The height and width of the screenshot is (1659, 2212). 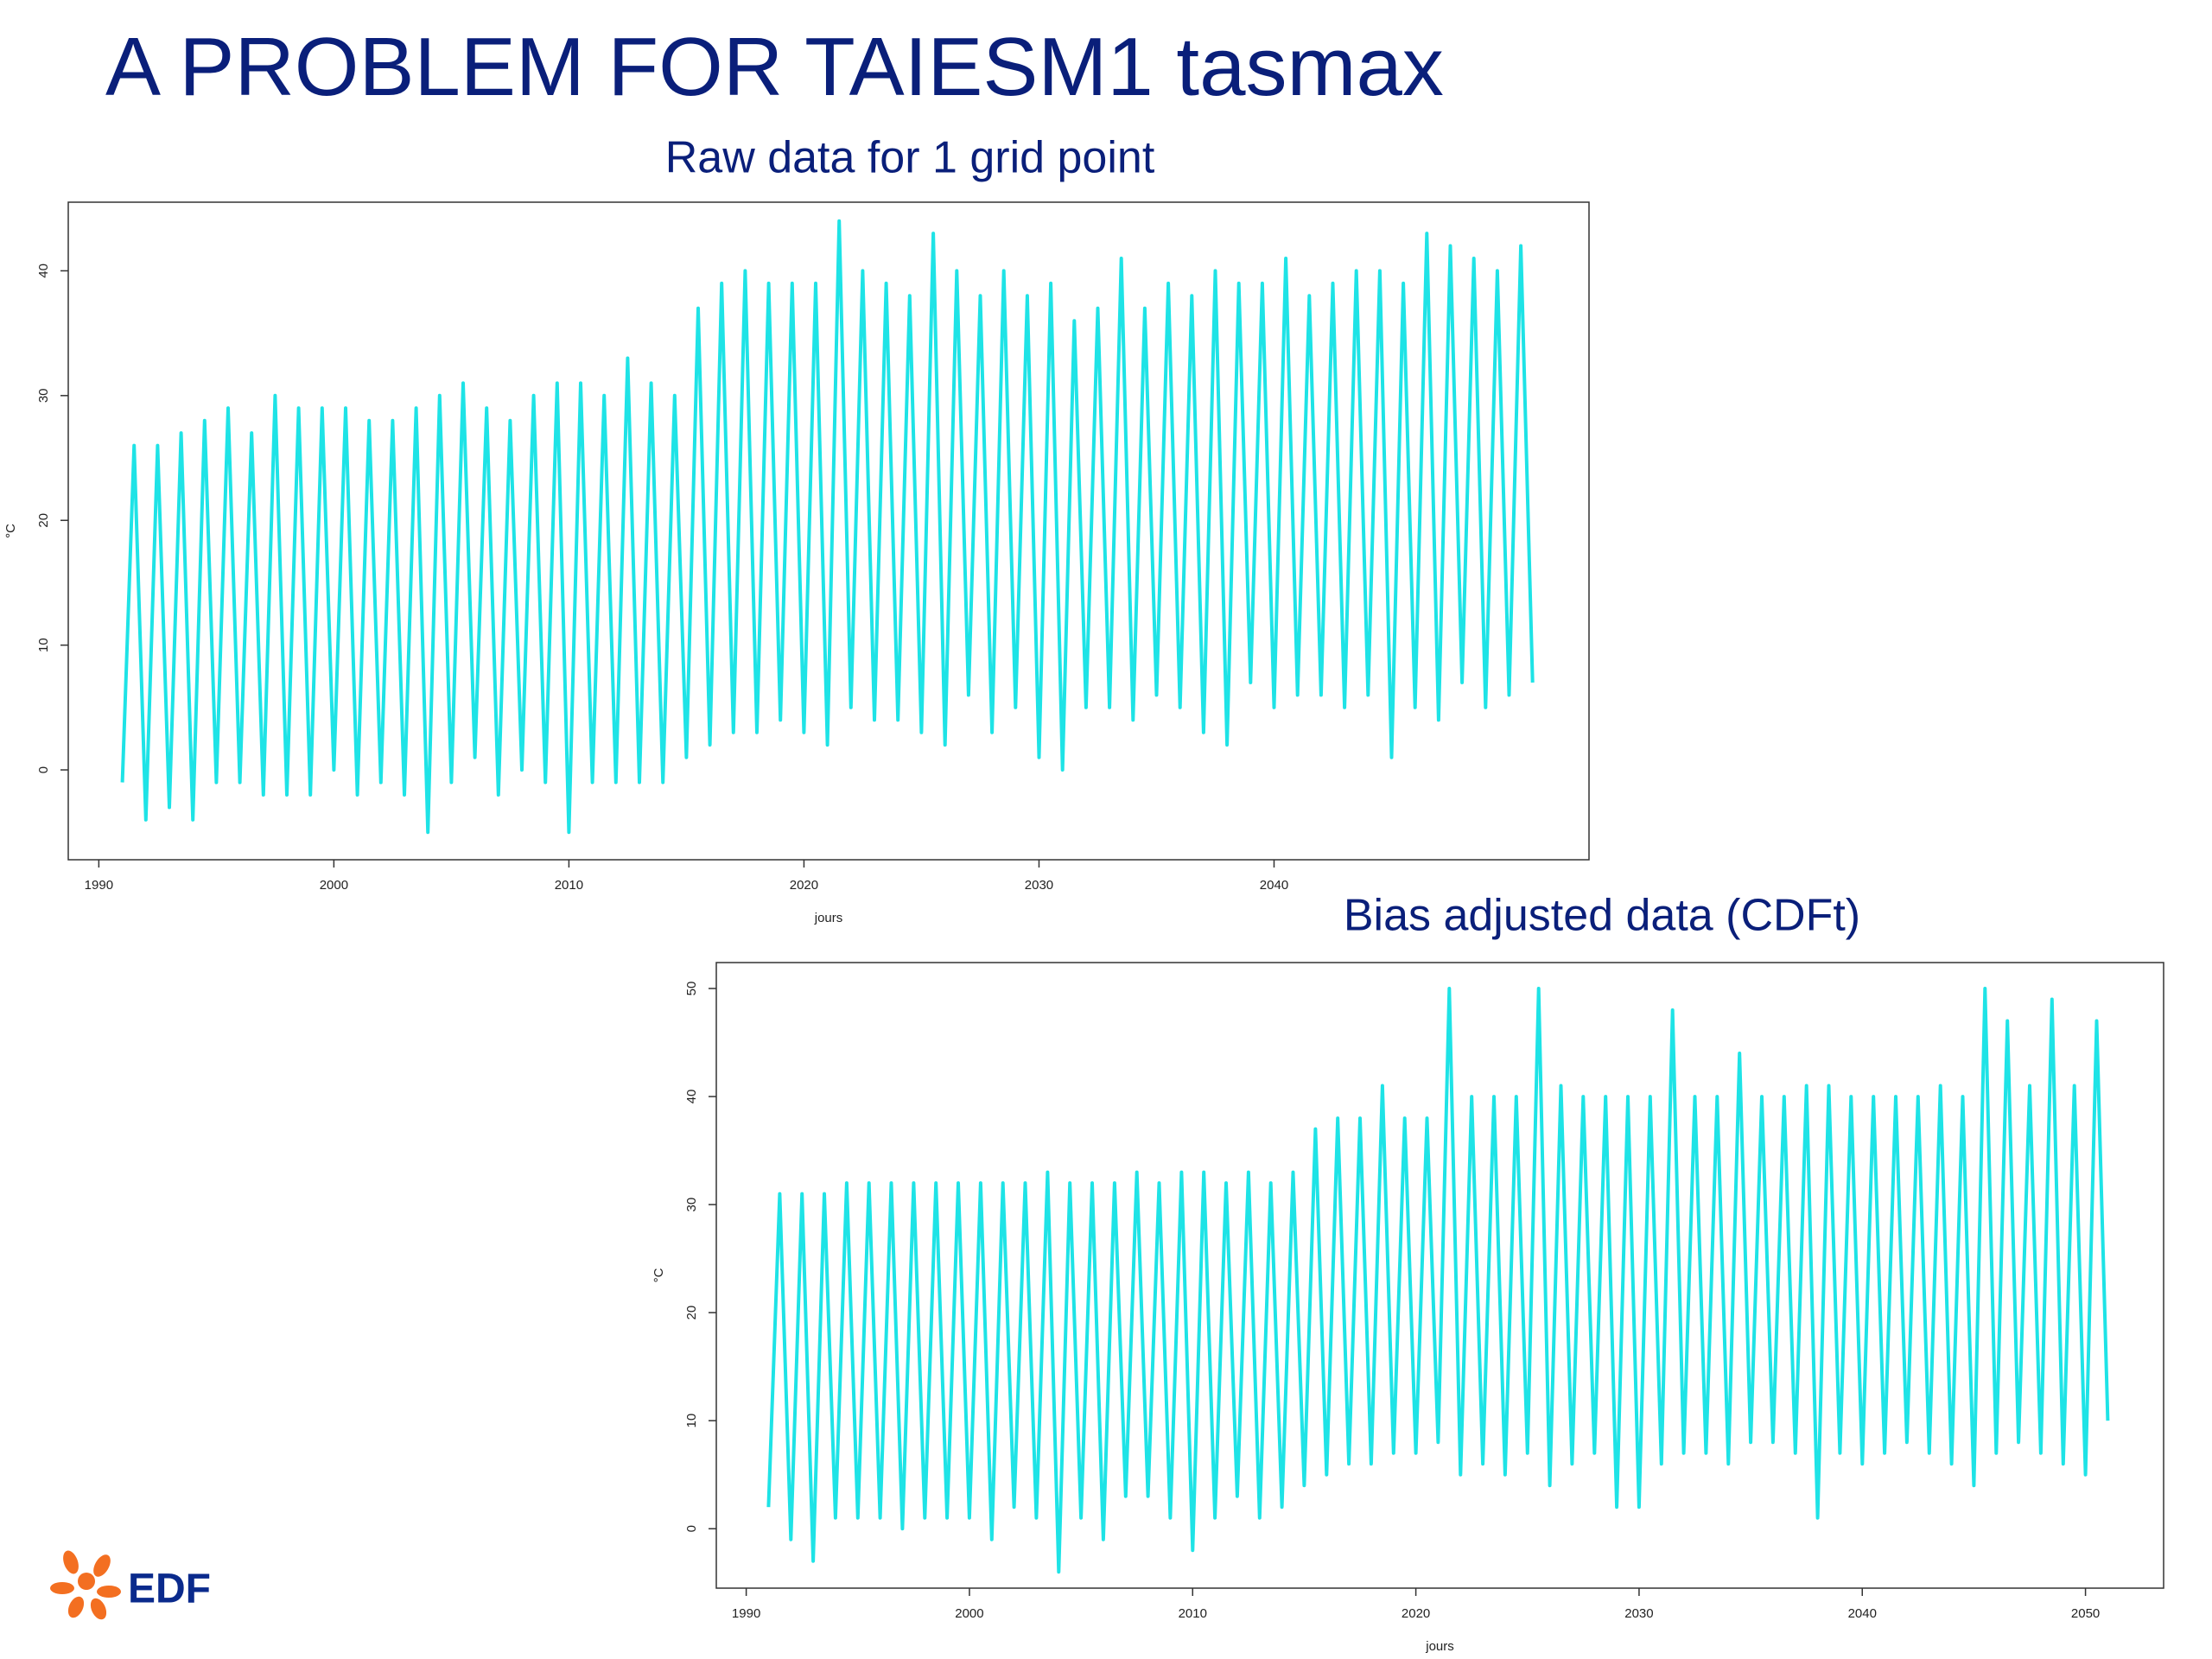 What do you see at coordinates (1602, 916) in the screenshot?
I see `chart-title: Bias adjusted data (CDFt)` at bounding box center [1602, 916].